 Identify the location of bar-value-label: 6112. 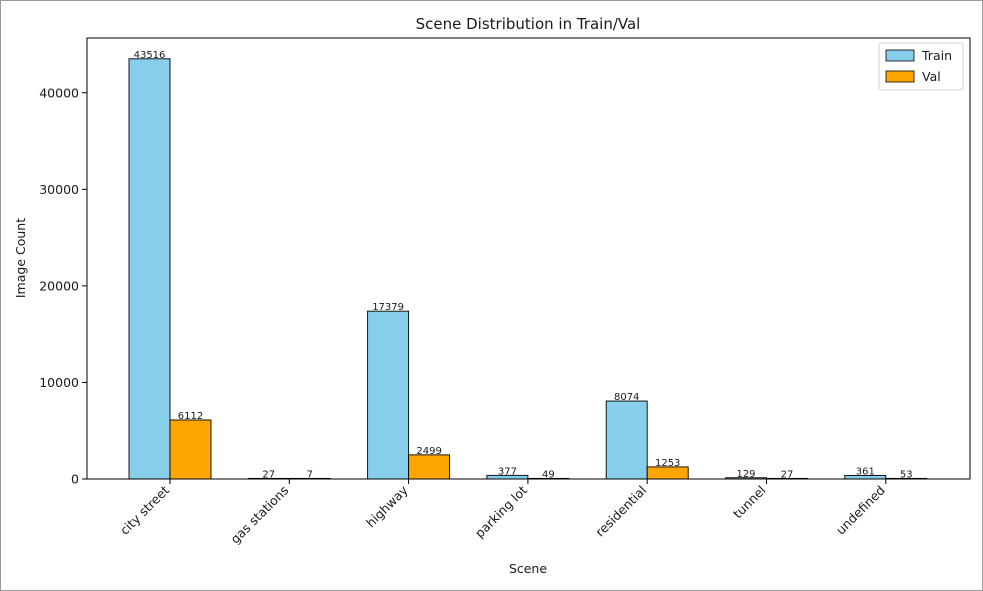
(190, 416).